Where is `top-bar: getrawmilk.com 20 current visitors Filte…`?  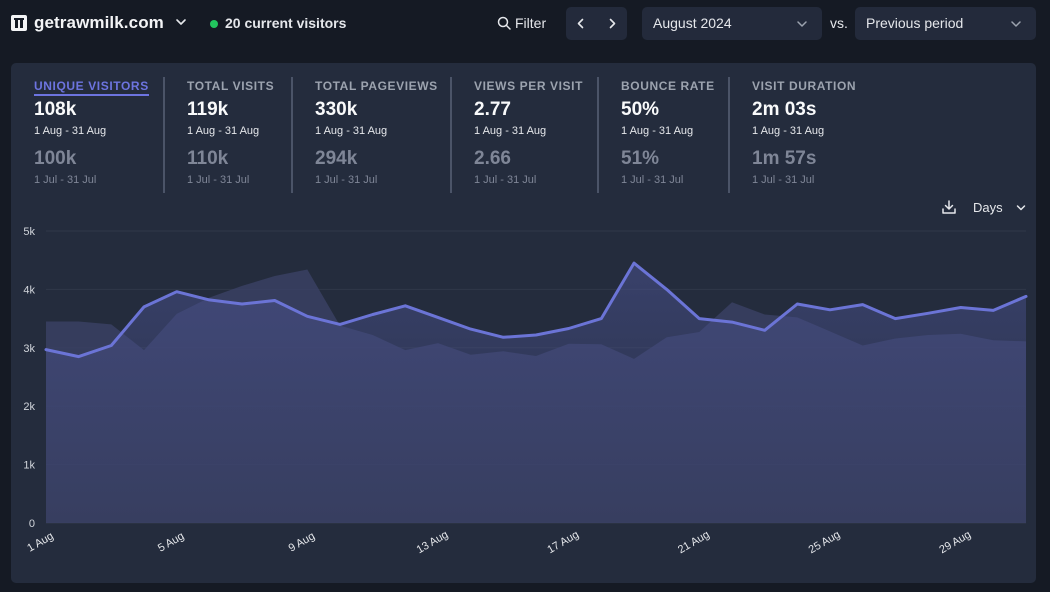
top-bar: getrawmilk.com 20 current visitors Filte… is located at coordinates (525, 24).